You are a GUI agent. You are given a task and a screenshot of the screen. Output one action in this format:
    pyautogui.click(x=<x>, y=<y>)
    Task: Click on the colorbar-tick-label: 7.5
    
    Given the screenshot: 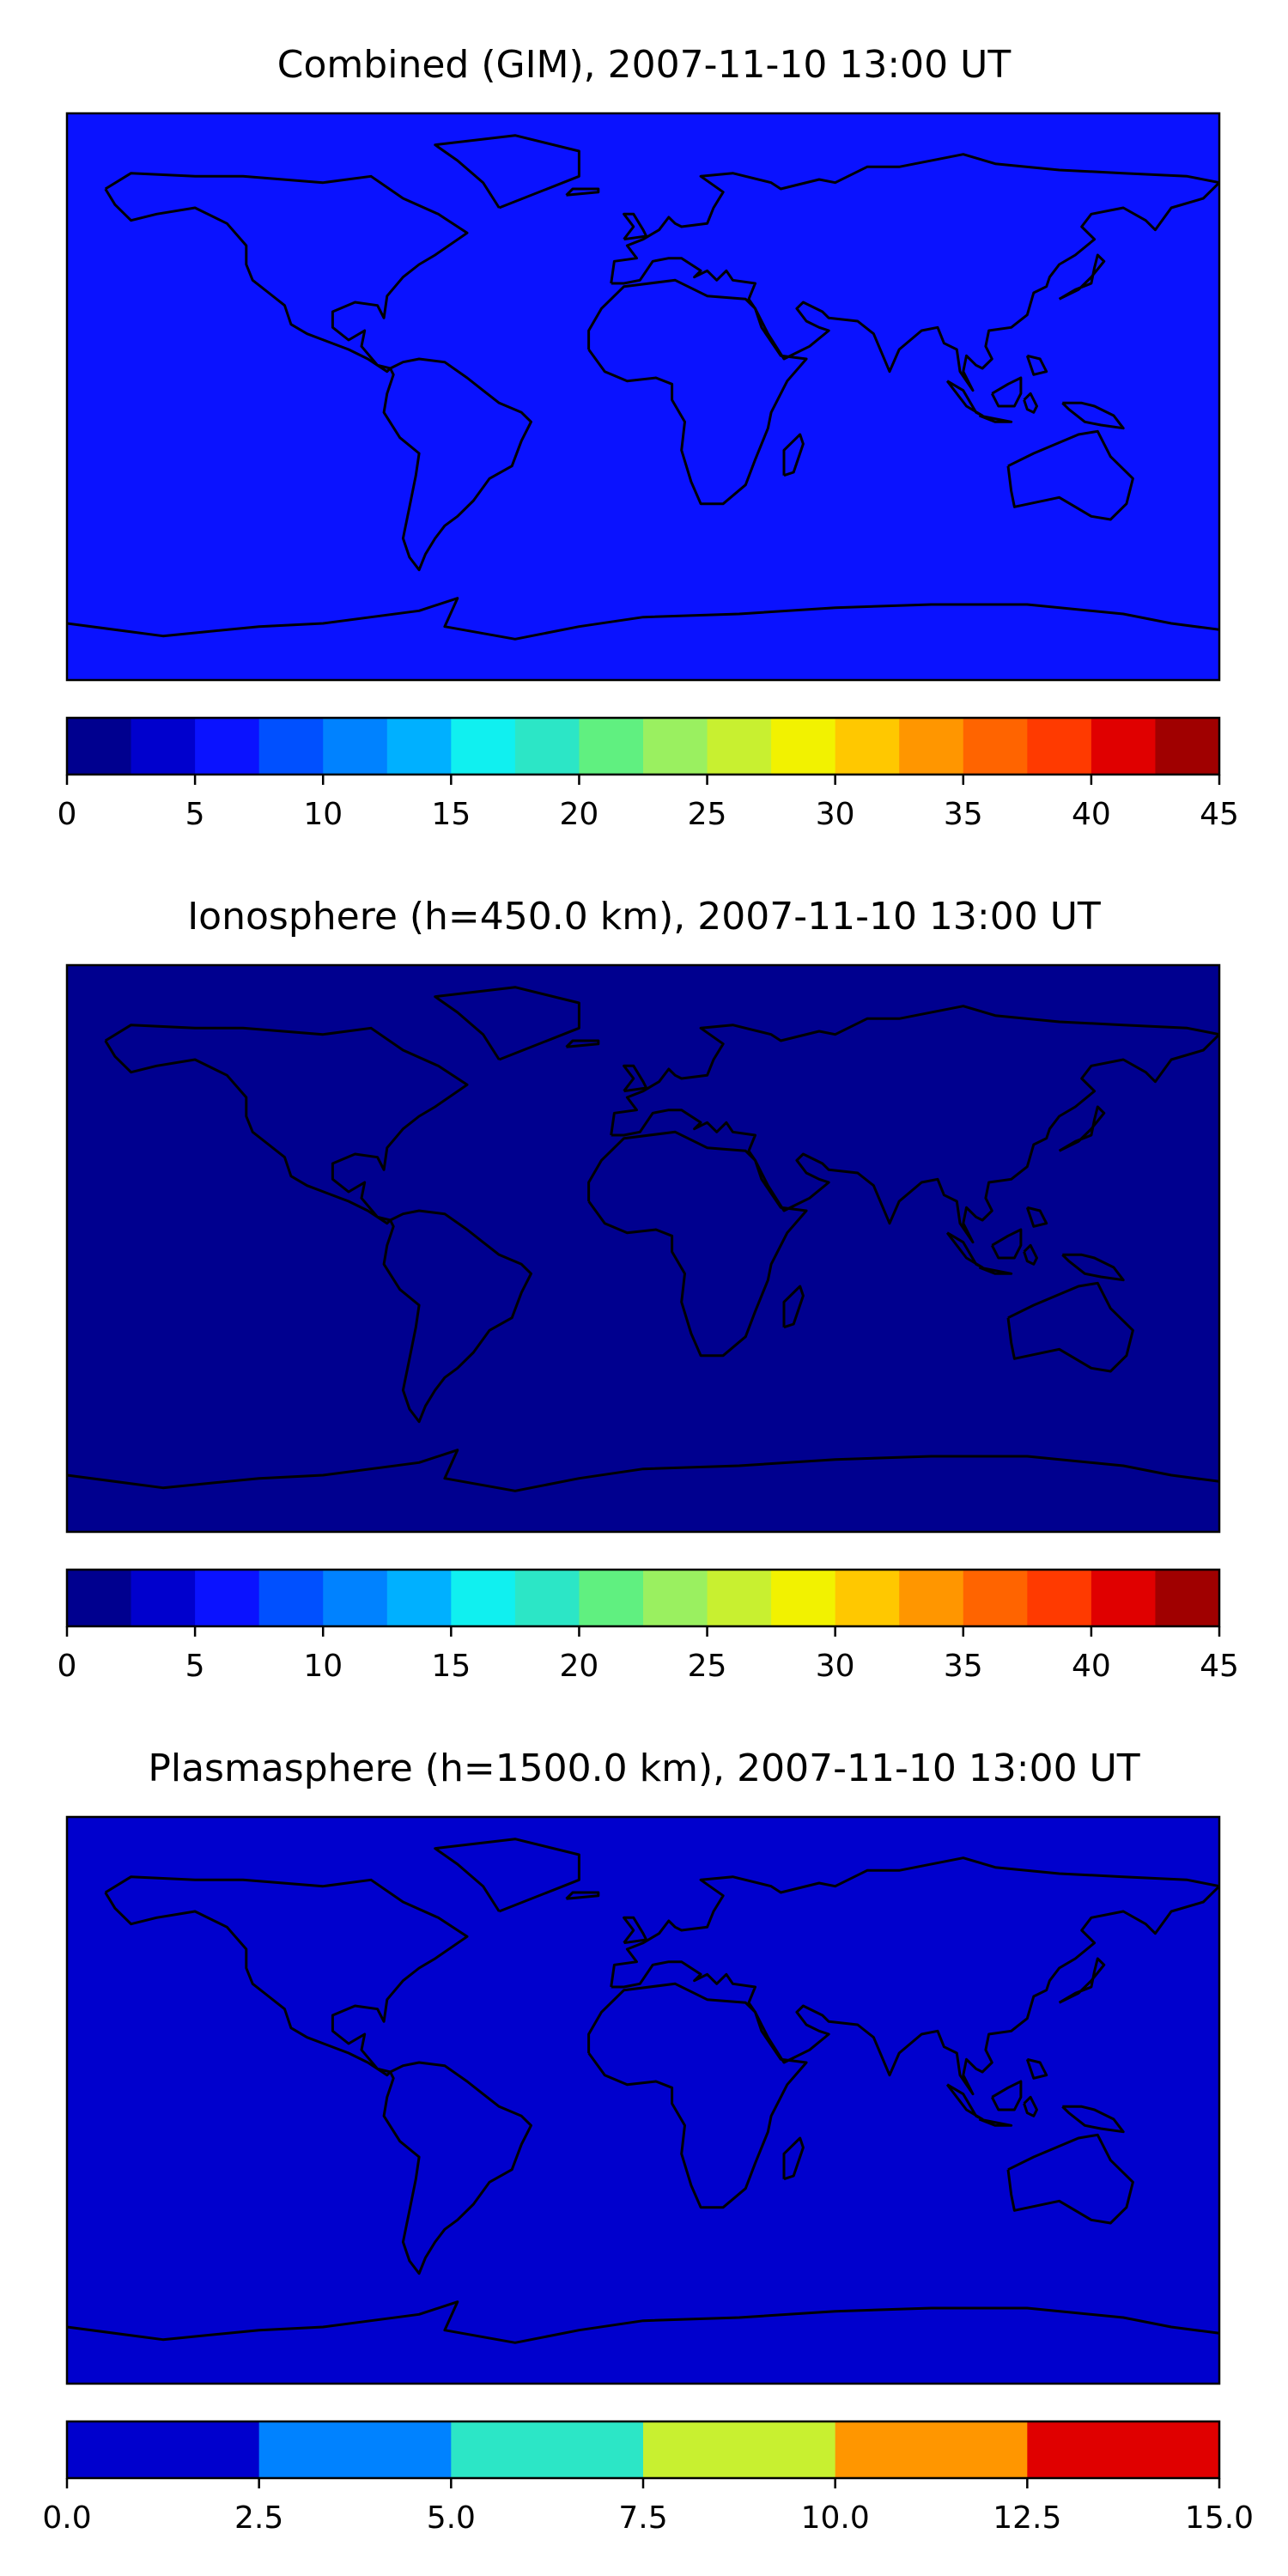 What is the action you would take?
    pyautogui.click(x=642, y=2518)
    